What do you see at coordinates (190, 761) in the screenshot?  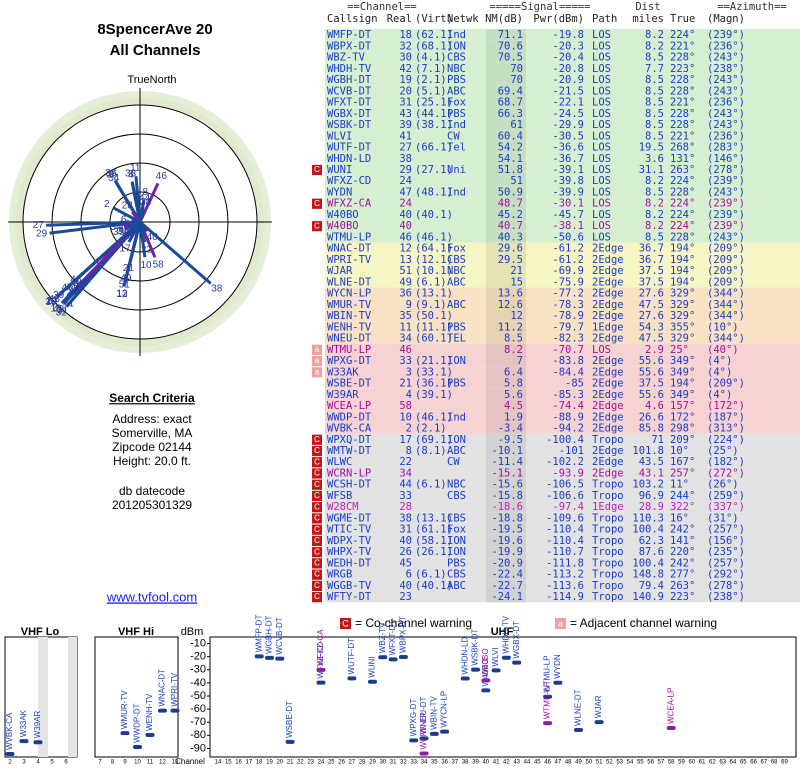 I see `x-axis-label: Channel` at bounding box center [190, 761].